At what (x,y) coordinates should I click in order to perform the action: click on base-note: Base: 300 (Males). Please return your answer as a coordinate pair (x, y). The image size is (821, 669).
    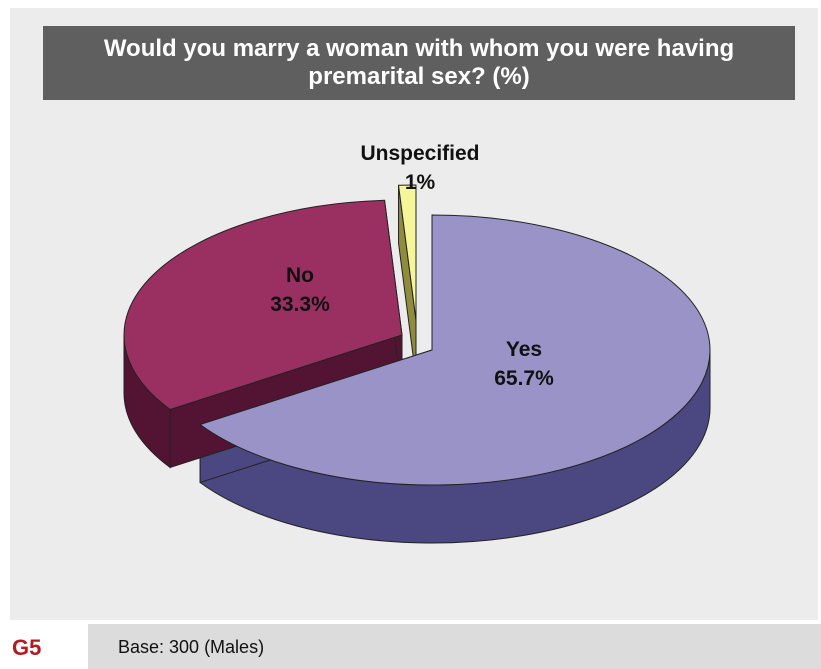
    Looking at the image, I should click on (191, 647).